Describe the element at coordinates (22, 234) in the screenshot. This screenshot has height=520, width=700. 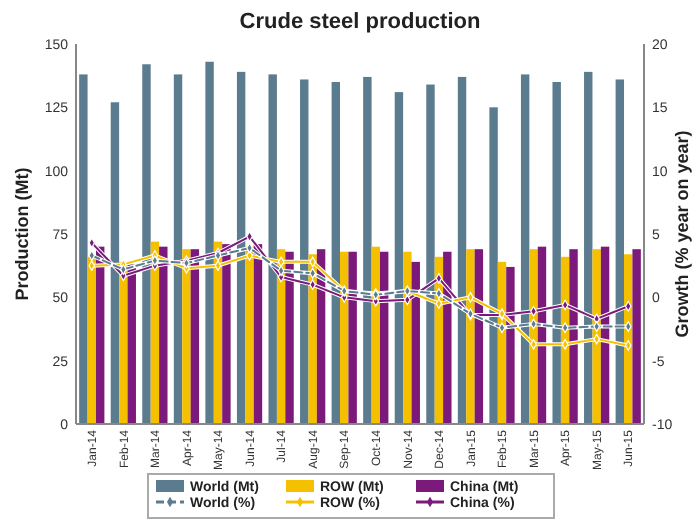
I see `y-axis-title: Production (Mt)` at that location.